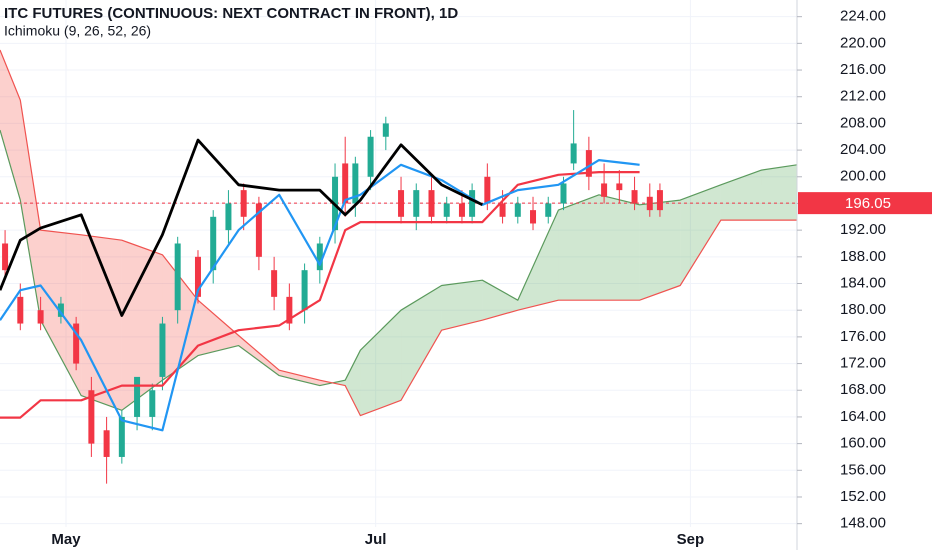  I want to click on y-tick-label: 164.00, so click(863, 416).